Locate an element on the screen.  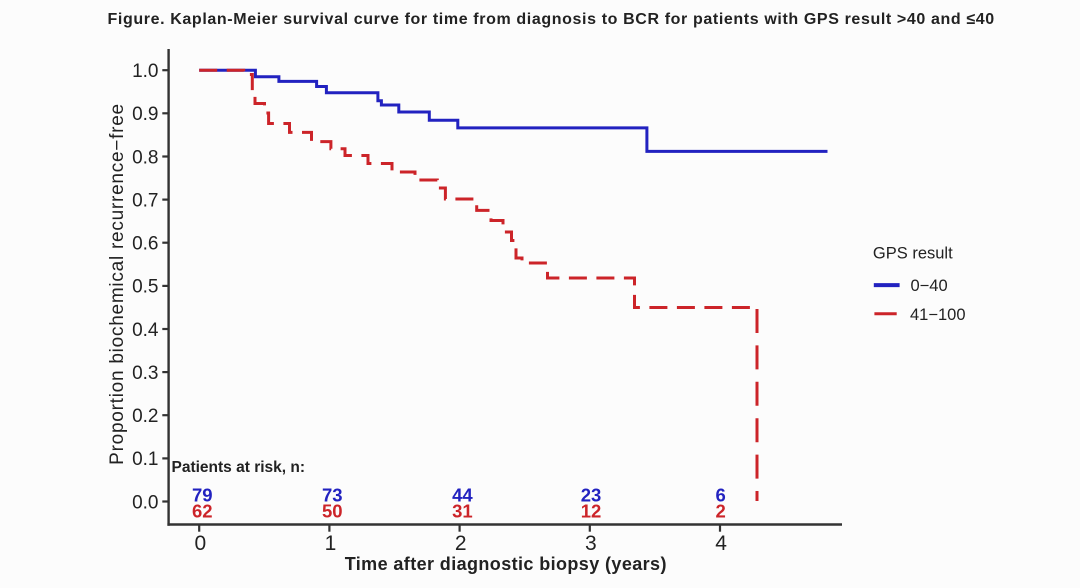
svg-text: 0.7 is located at coordinates (145, 200).